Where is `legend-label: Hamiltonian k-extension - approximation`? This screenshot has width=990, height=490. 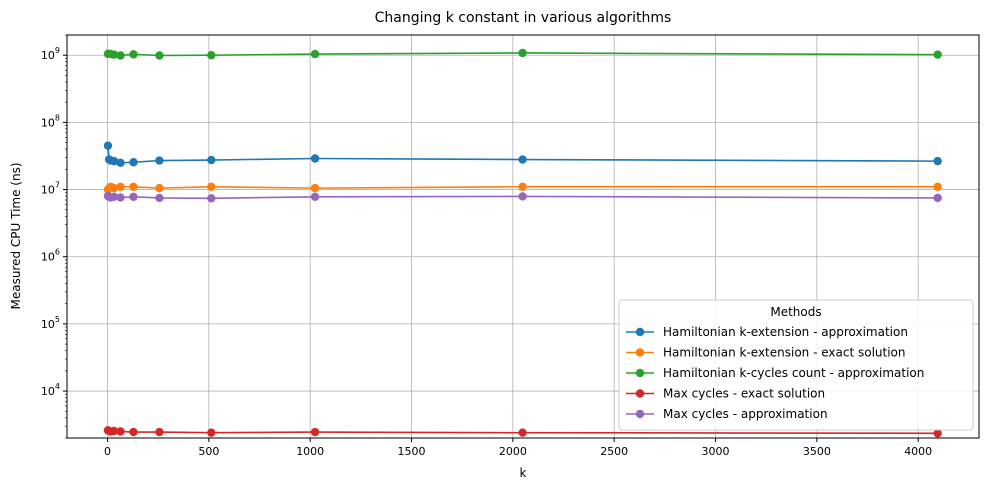
legend-label: Hamiltonian k-extension - approximation is located at coordinates (785, 332).